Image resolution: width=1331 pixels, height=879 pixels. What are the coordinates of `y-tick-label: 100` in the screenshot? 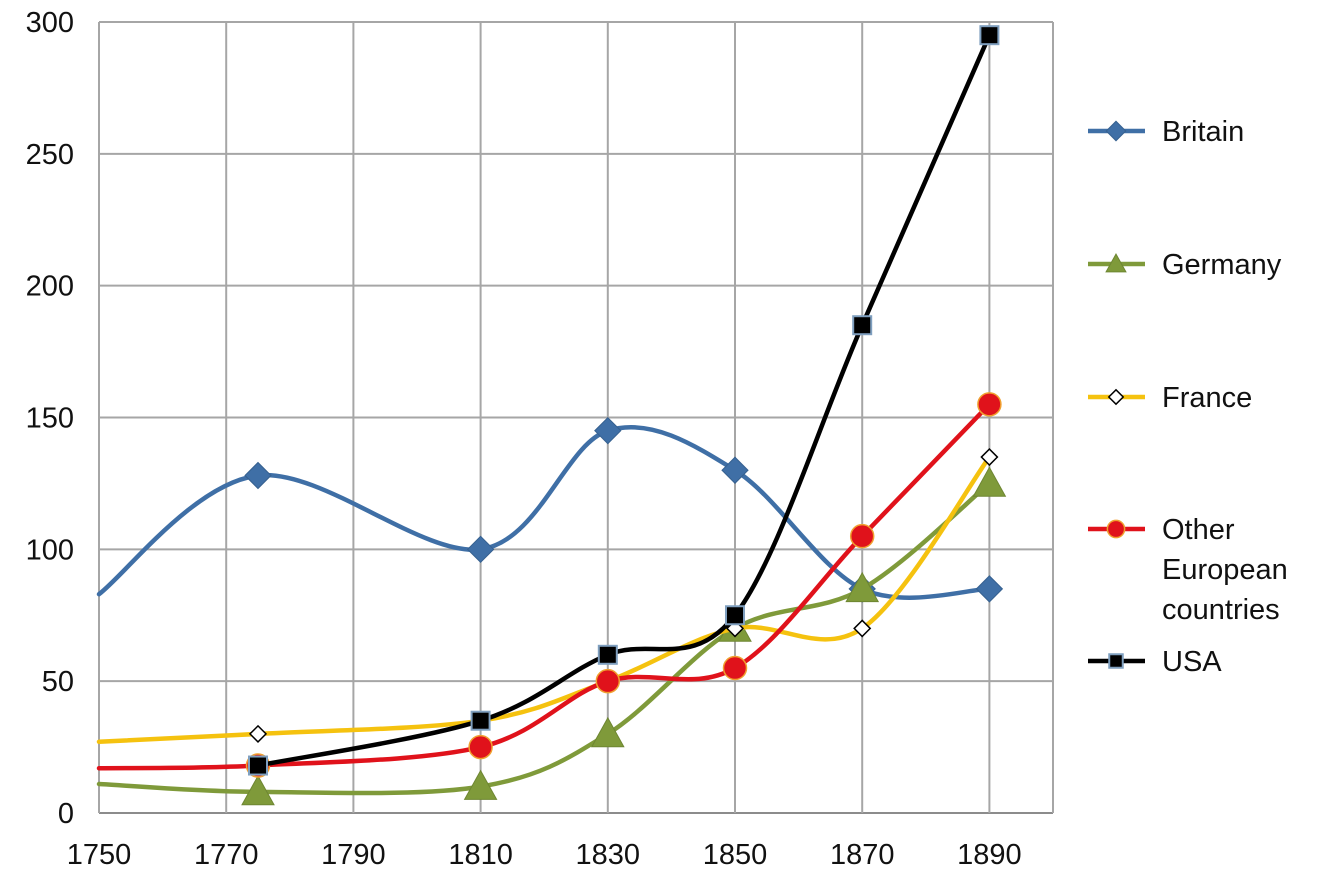 It's located at (50, 550).